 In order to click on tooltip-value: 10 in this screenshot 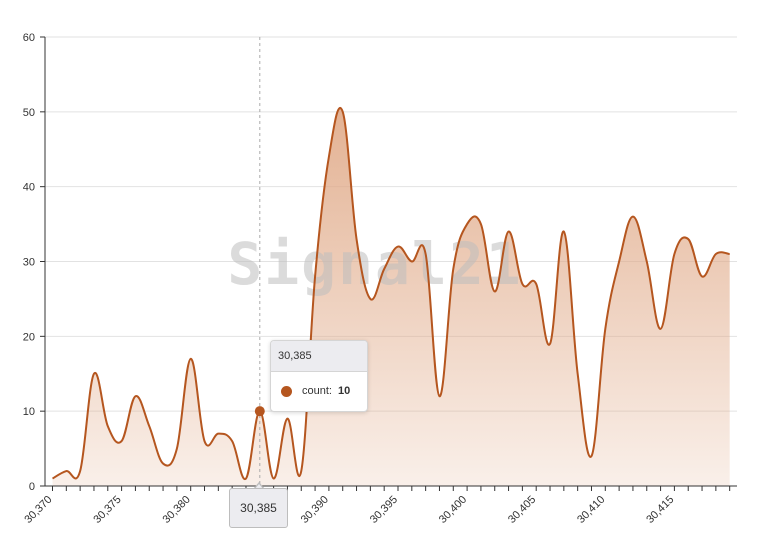, I will do `click(344, 391)`.